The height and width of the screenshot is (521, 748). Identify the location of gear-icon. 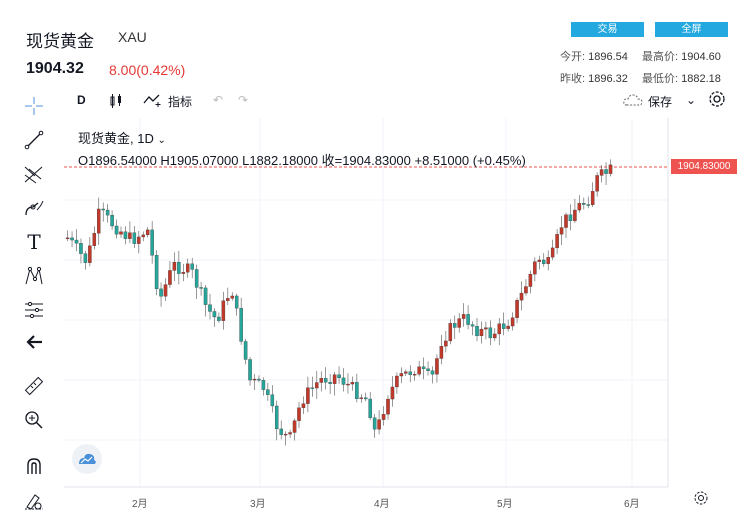
(717, 100).